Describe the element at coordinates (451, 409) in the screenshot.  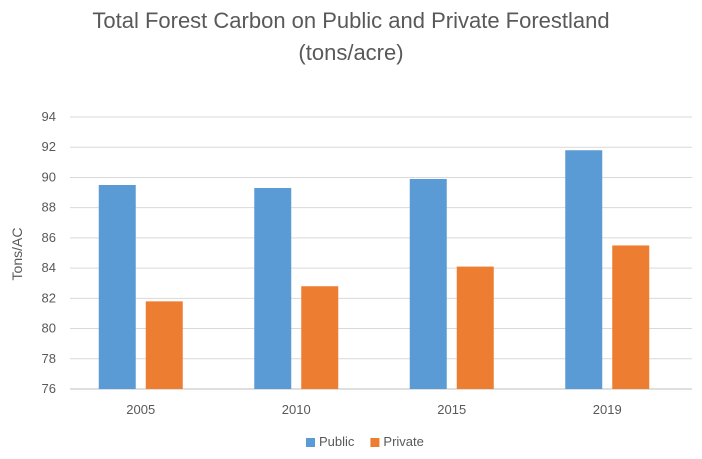
I see `x-tick-label: 2015` at that location.